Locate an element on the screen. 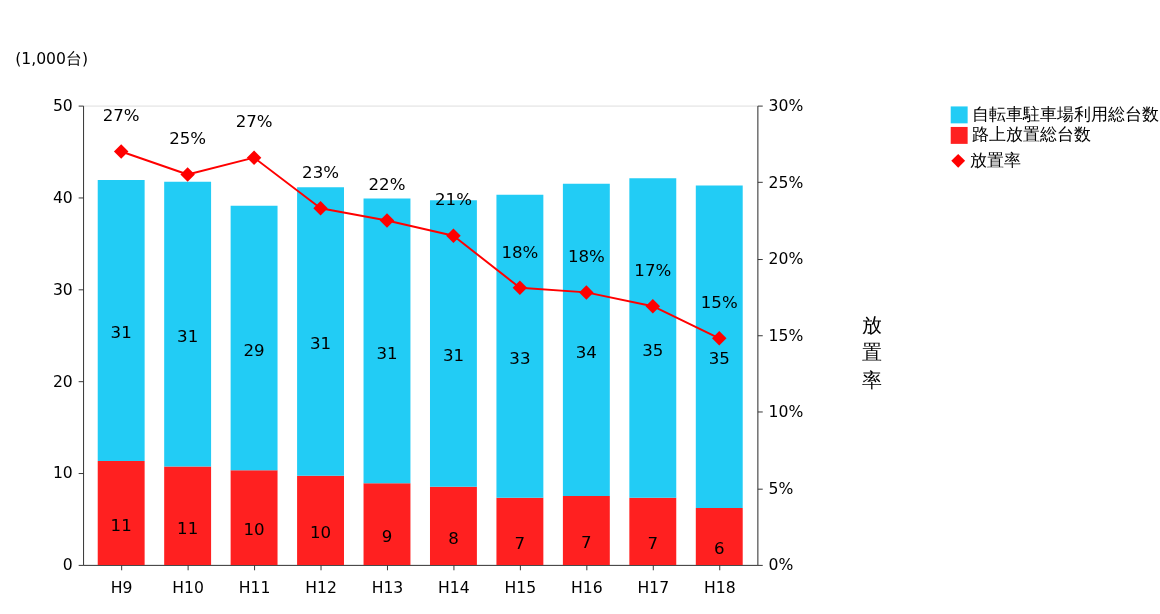 The width and height of the screenshot is (1160, 614). data-label: 15% is located at coordinates (719, 303).